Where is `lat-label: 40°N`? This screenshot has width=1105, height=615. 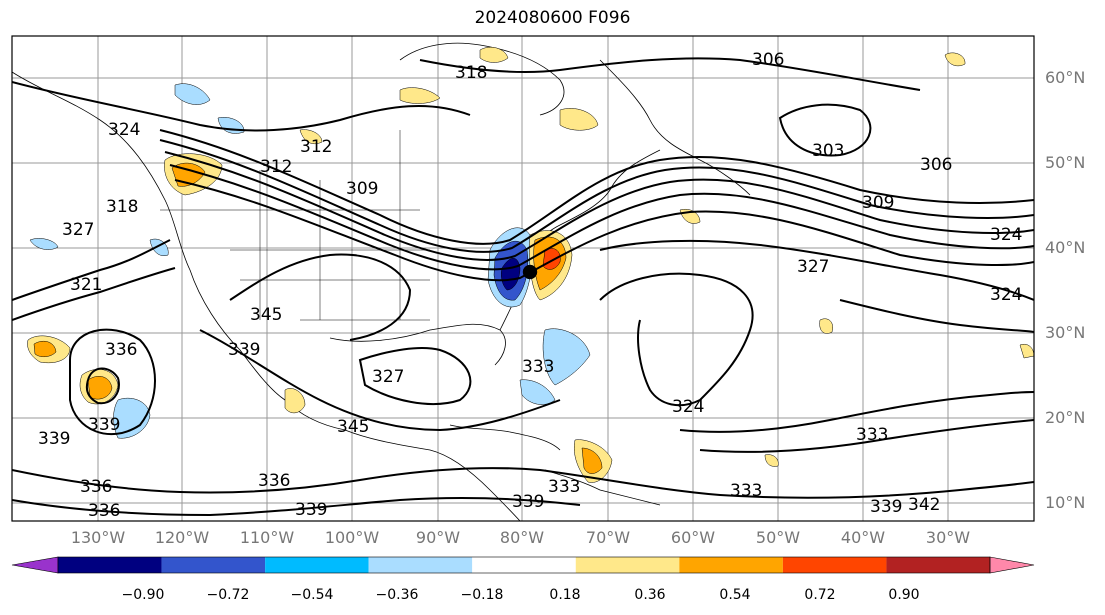 lat-label: 40°N is located at coordinates (1065, 247).